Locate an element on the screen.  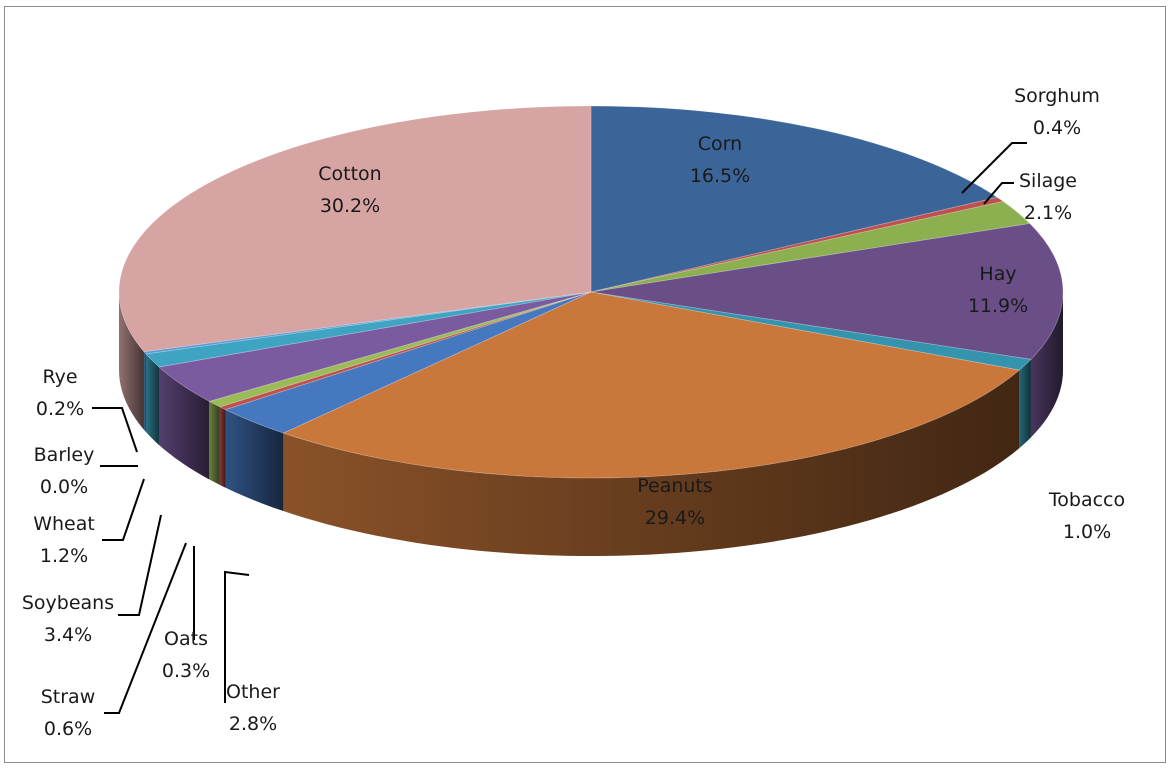
label-name-soybeans: Soybeans is located at coordinates (68, 603).